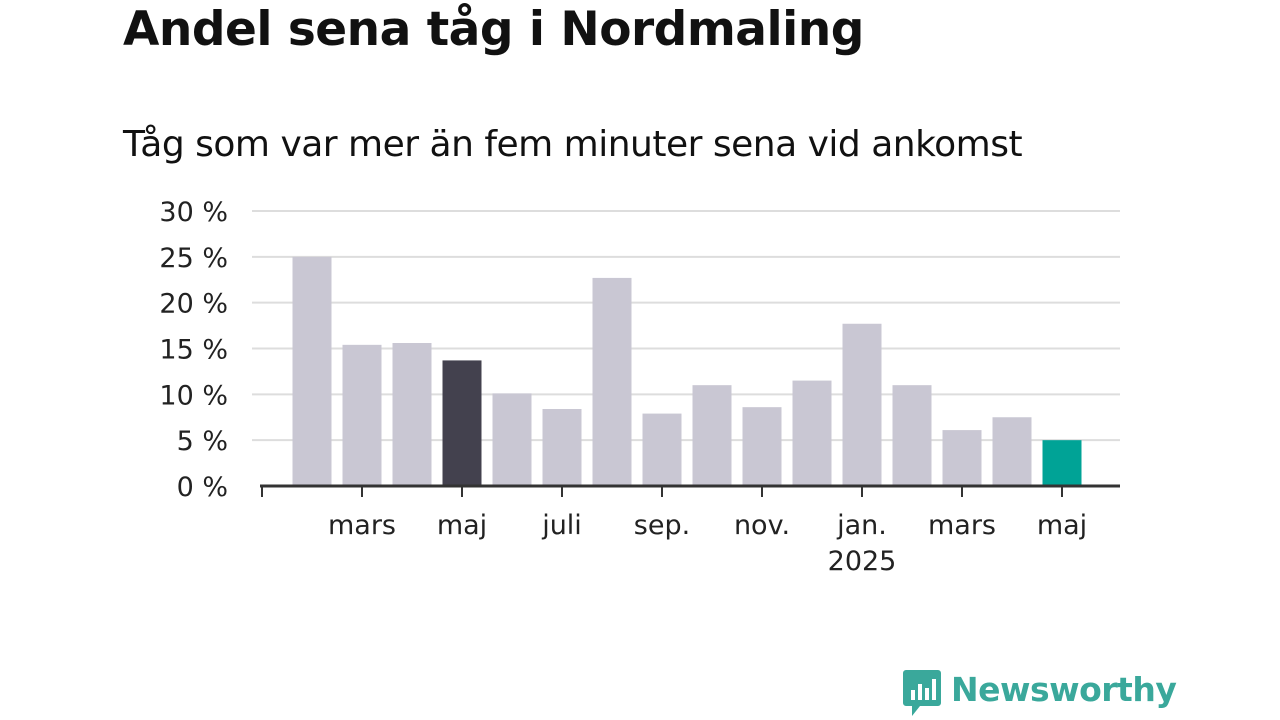  I want to click on y-tick-label: 20 %, so click(193, 304).